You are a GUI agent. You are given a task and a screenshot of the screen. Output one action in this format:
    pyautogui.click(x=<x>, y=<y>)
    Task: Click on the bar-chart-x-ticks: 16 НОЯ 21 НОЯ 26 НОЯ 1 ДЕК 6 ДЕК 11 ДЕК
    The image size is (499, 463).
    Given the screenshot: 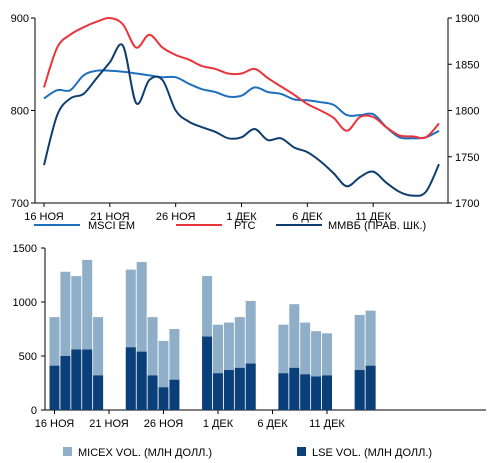 What is the action you would take?
    pyautogui.click(x=190, y=420)
    